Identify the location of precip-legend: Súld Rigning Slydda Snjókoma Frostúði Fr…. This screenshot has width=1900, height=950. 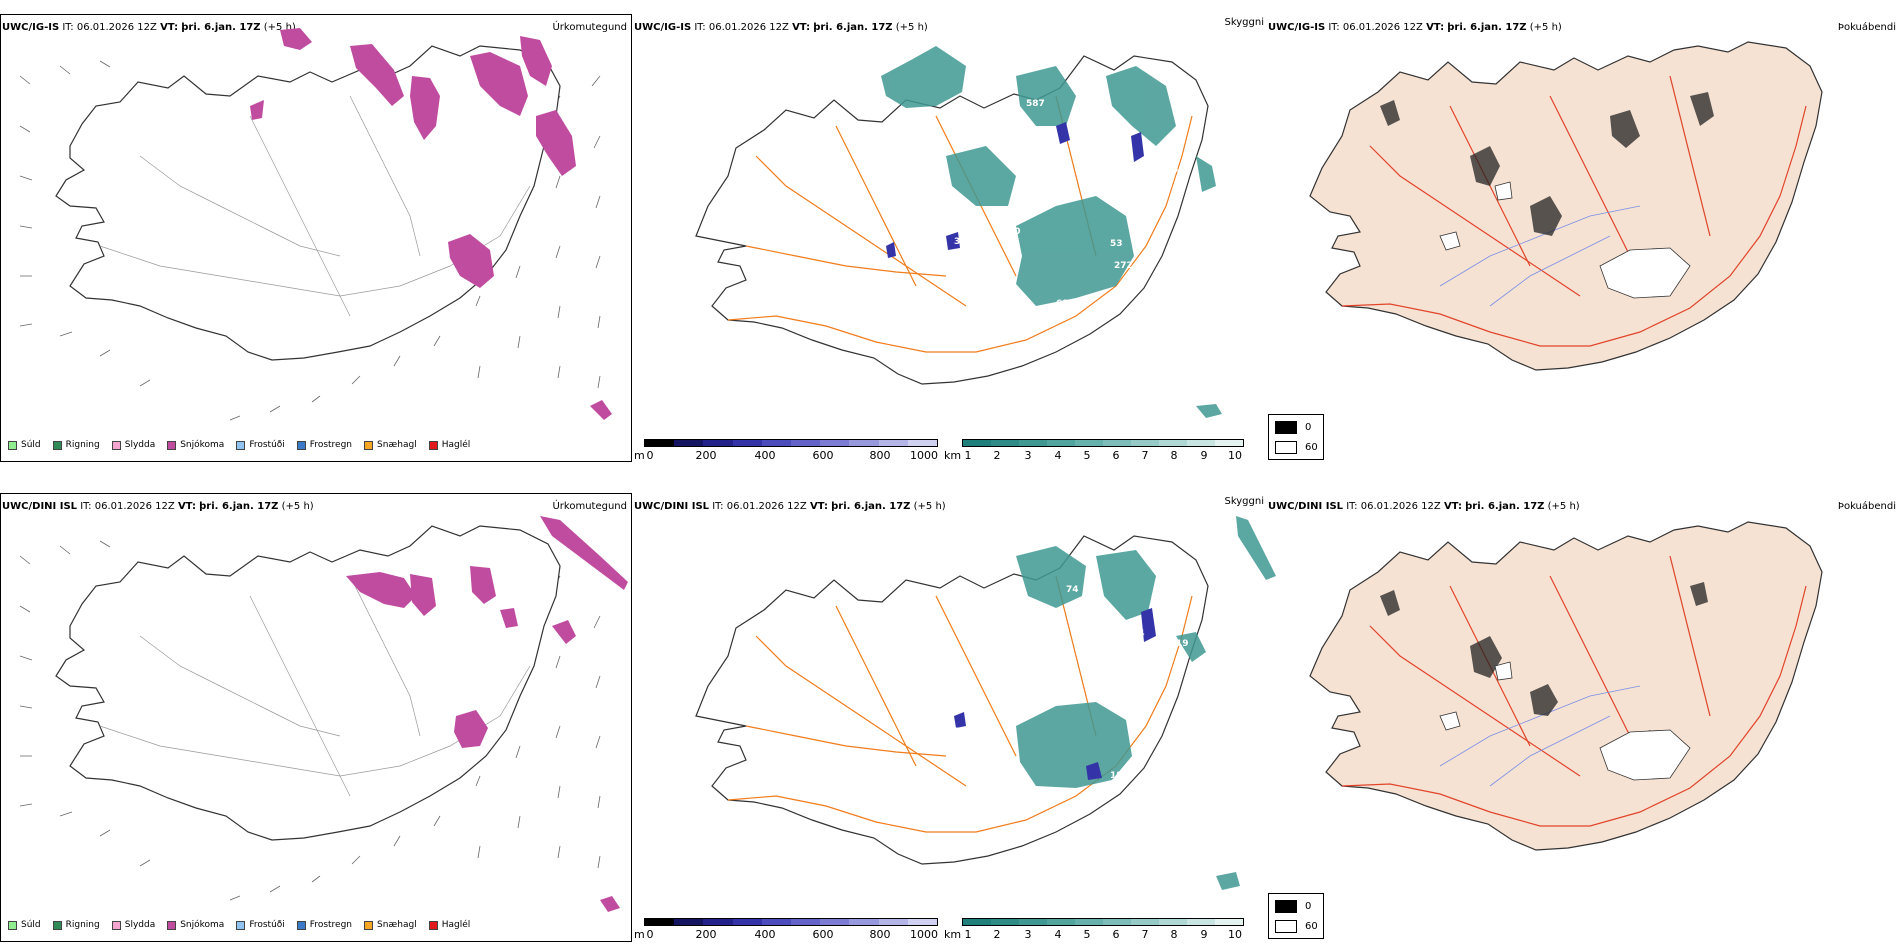
(239, 445).